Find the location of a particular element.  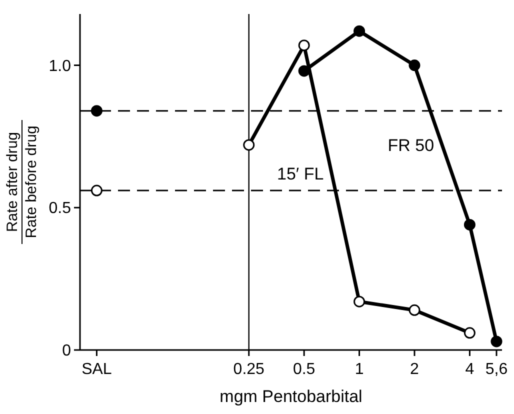

x-tick-label: 2 is located at coordinates (415, 369).